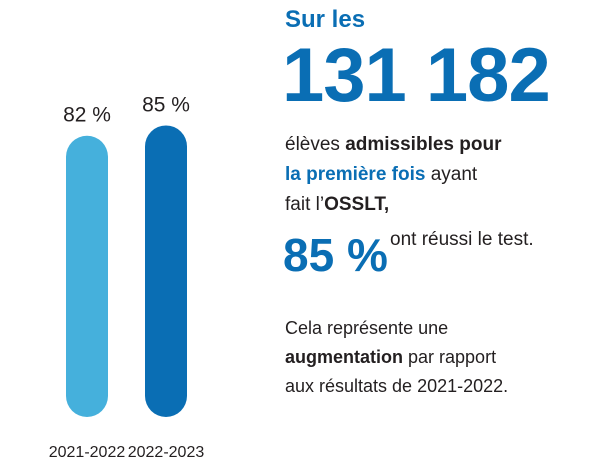 The height and width of the screenshot is (464, 616). I want to click on result: ont réussi le test., so click(462, 239).